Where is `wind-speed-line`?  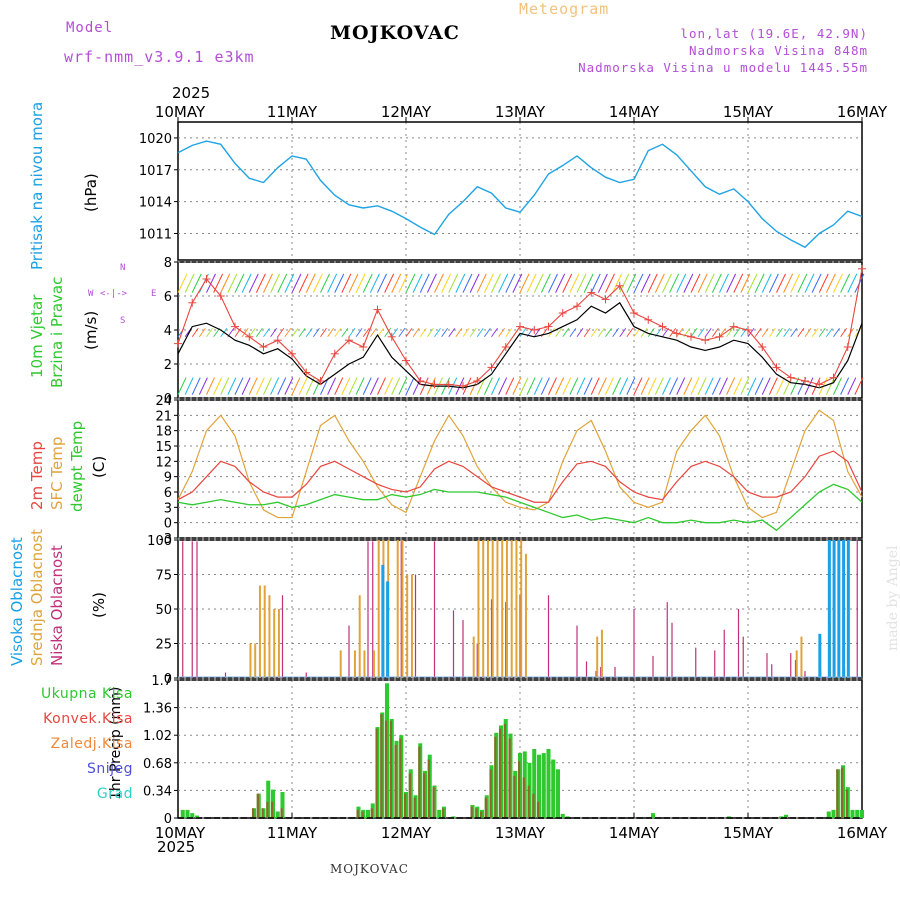
wind-speed-line is located at coordinates (520, 345).